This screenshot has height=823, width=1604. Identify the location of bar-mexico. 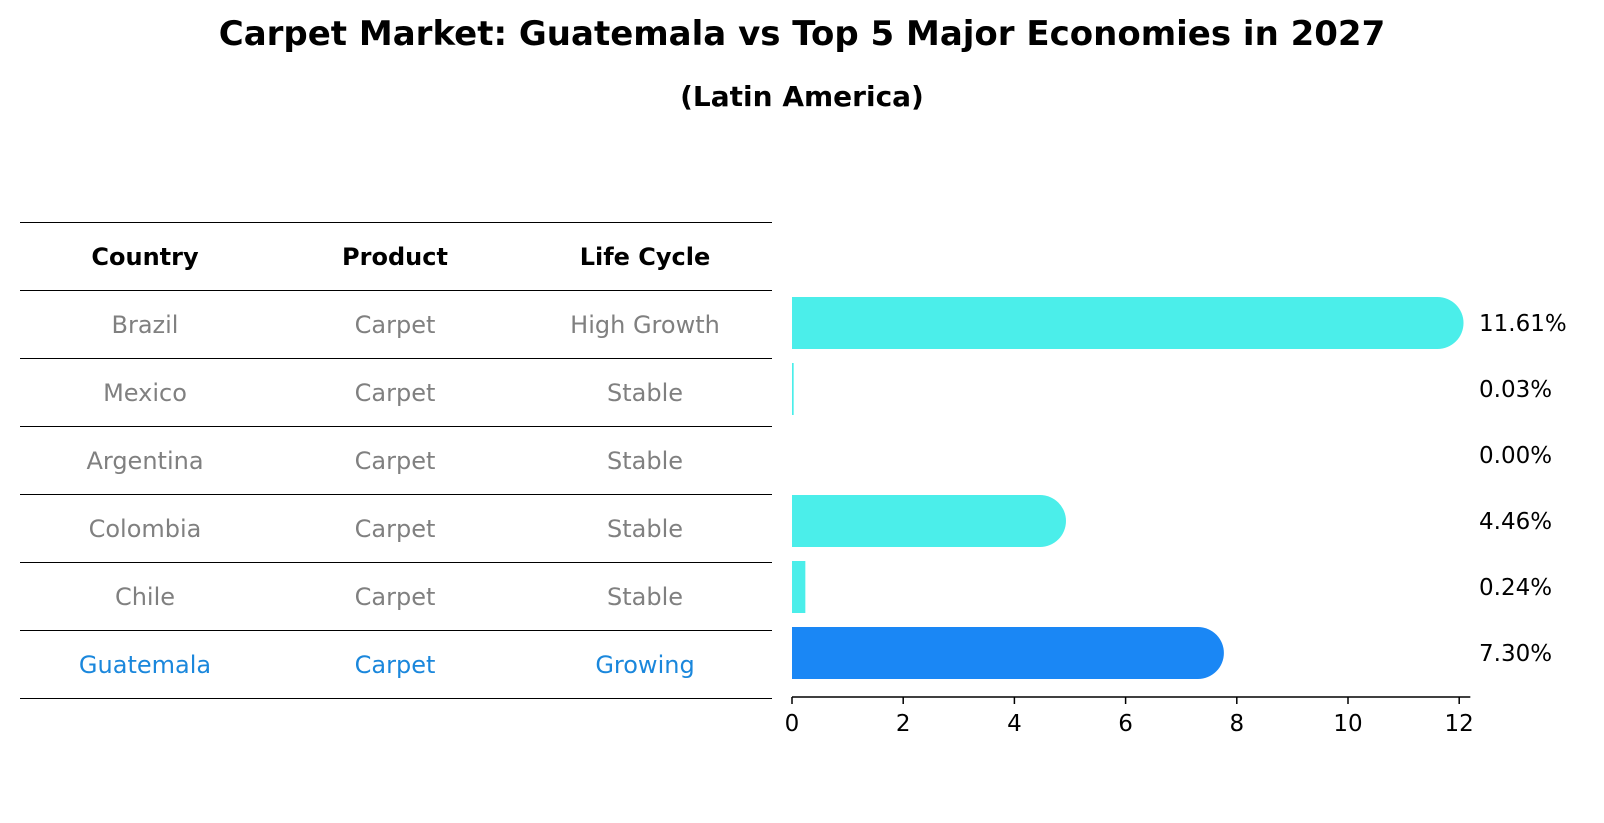
(793, 389).